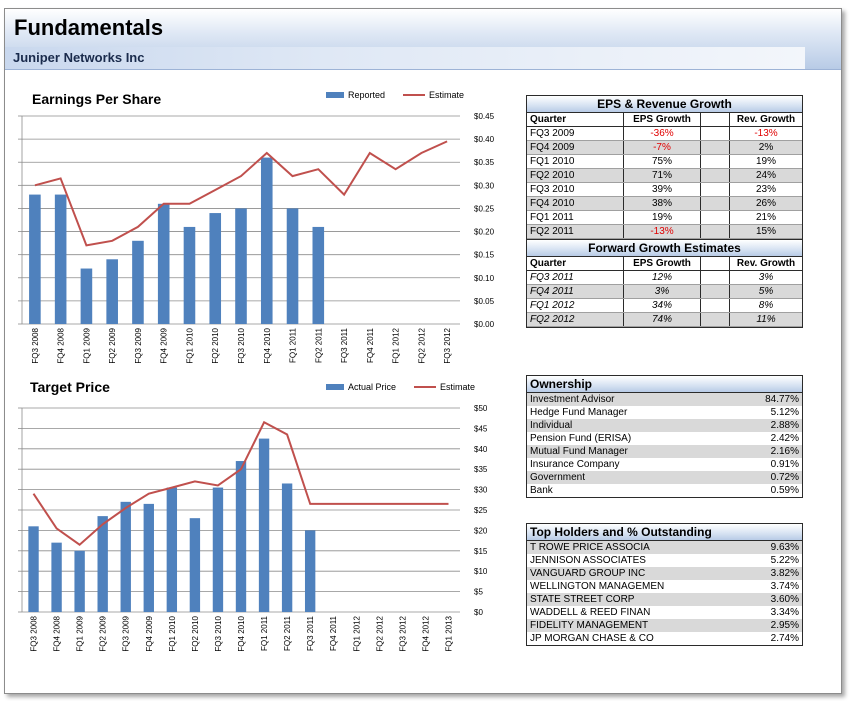 Image resolution: width=854 pixels, height=701 pixels. I want to click on y-tick-label: $45, so click(481, 428).